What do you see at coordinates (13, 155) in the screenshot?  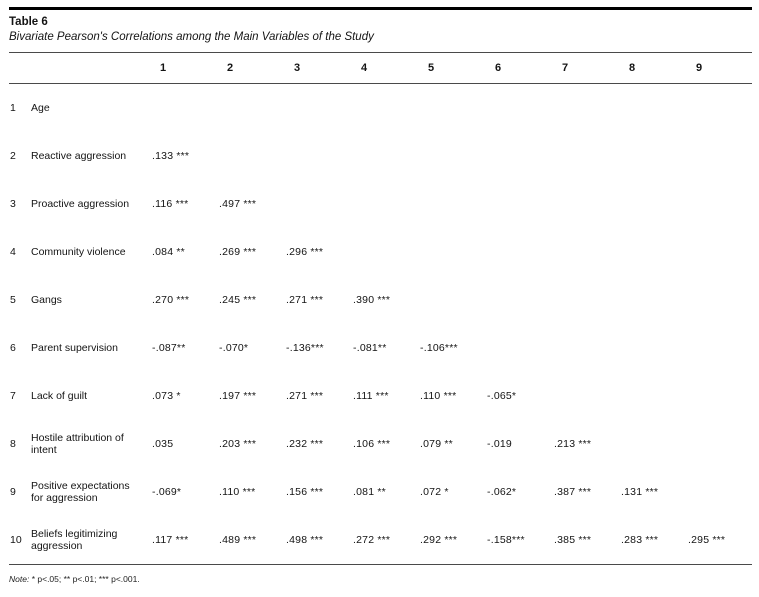 I see `row-number: 2` at bounding box center [13, 155].